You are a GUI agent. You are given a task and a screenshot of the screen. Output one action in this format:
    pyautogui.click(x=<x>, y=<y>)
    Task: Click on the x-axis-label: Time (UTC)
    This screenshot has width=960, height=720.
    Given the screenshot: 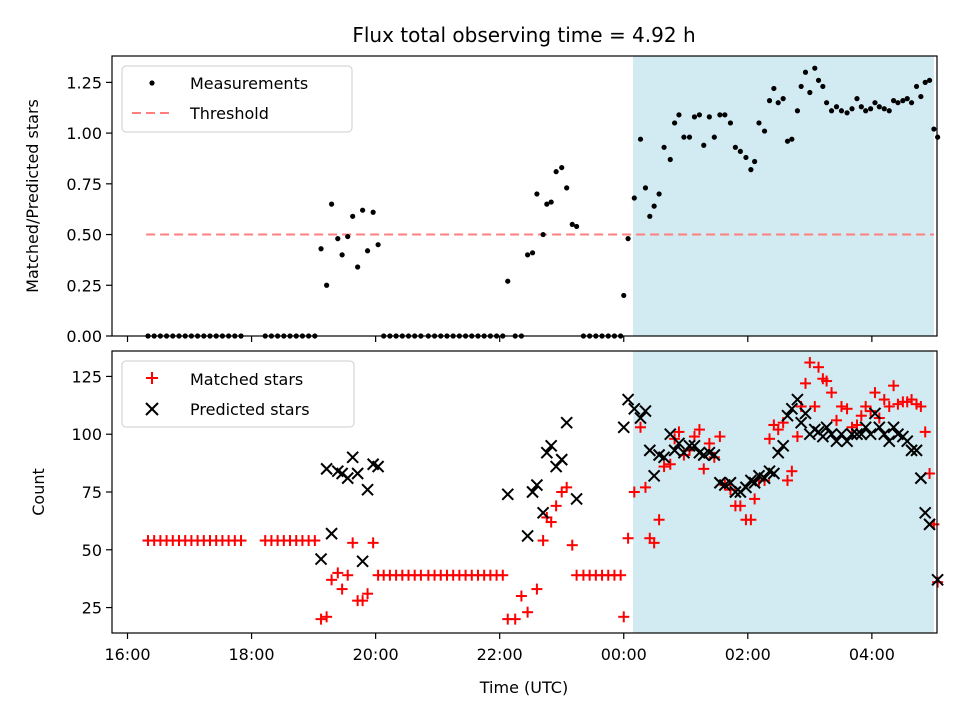 What is the action you would take?
    pyautogui.click(x=523, y=687)
    